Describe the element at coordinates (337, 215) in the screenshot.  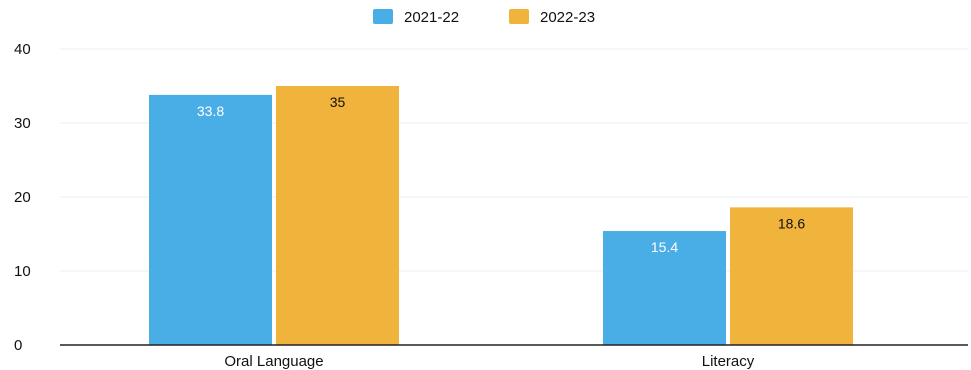
I see `bar-2022-23-oral-language` at that location.